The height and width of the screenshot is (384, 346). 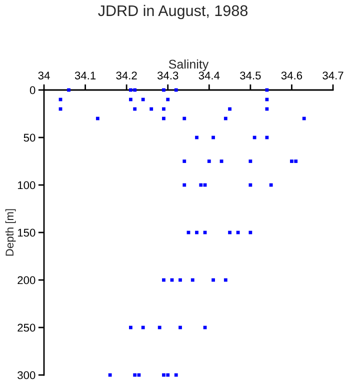 What do you see at coordinates (30, 138) in the screenshot?
I see `y-tick-label: 50` at bounding box center [30, 138].